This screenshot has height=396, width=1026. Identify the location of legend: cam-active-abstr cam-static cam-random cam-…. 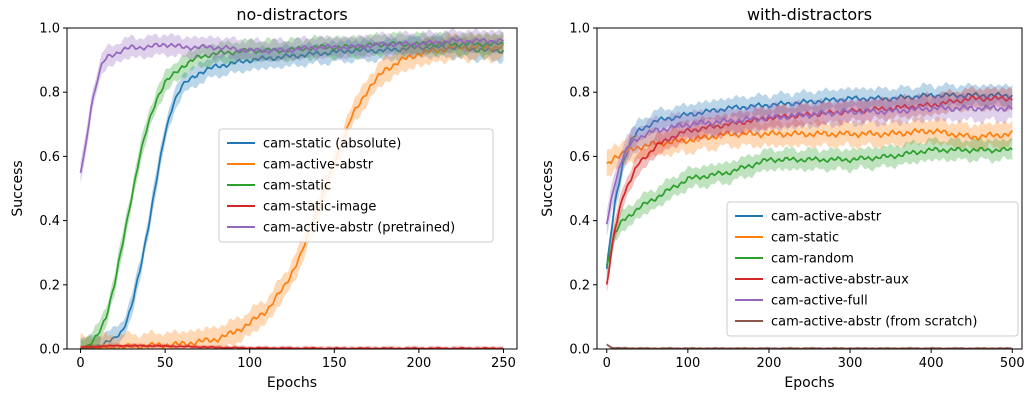
(872, 269).